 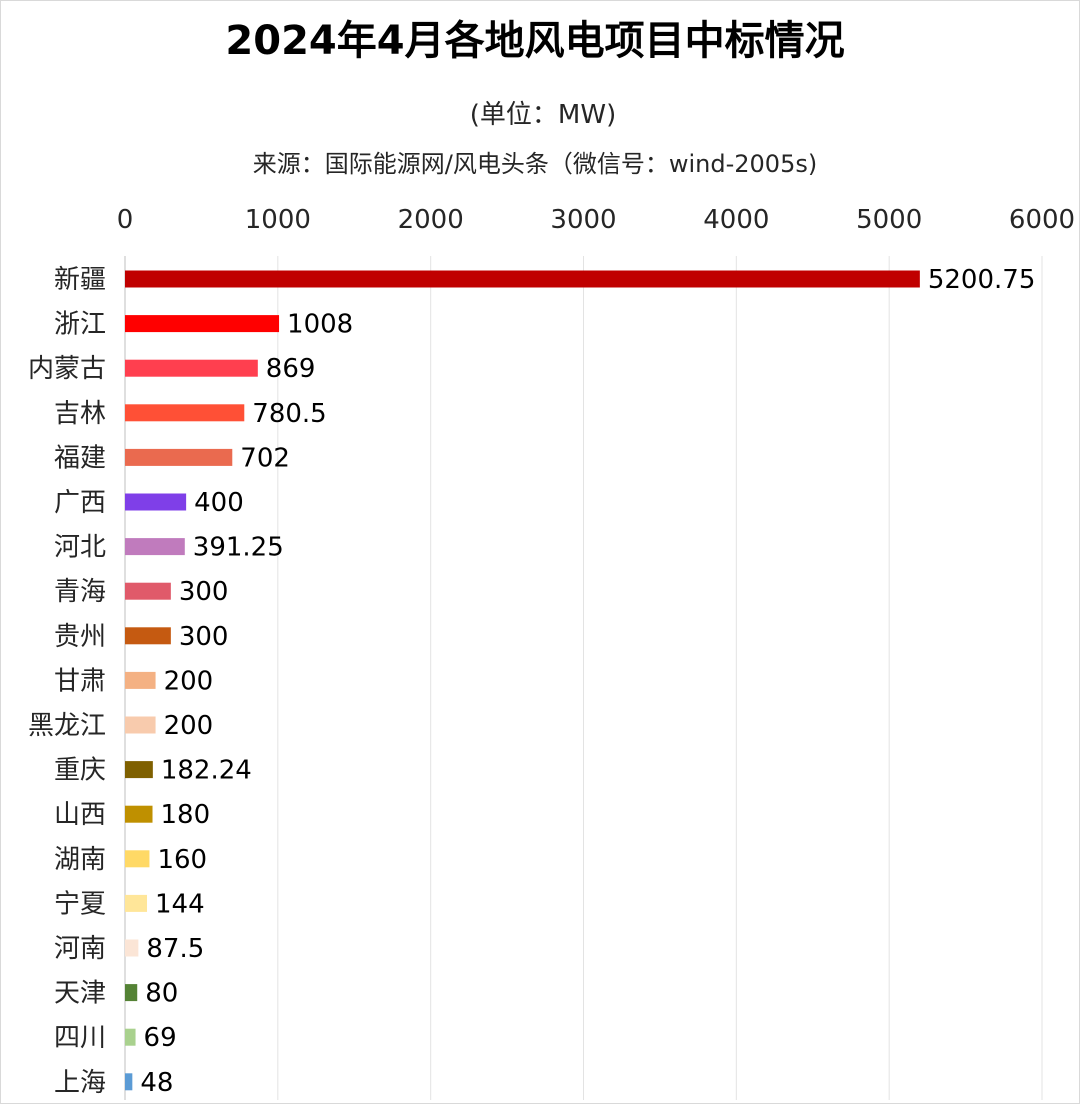 I want to click on category-label: 内蒙古, so click(x=67, y=369).